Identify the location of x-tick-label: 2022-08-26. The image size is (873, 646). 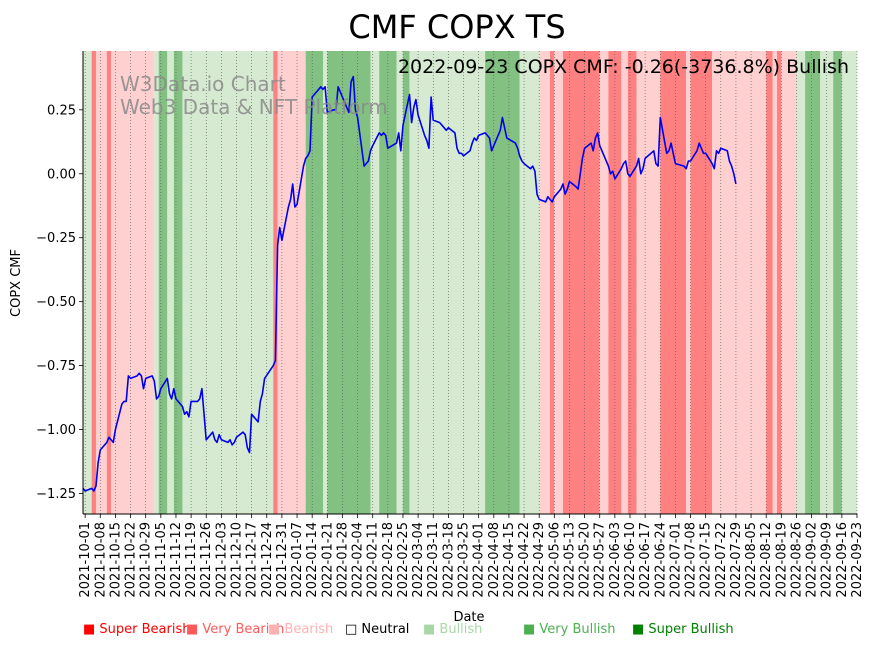
(796, 560).